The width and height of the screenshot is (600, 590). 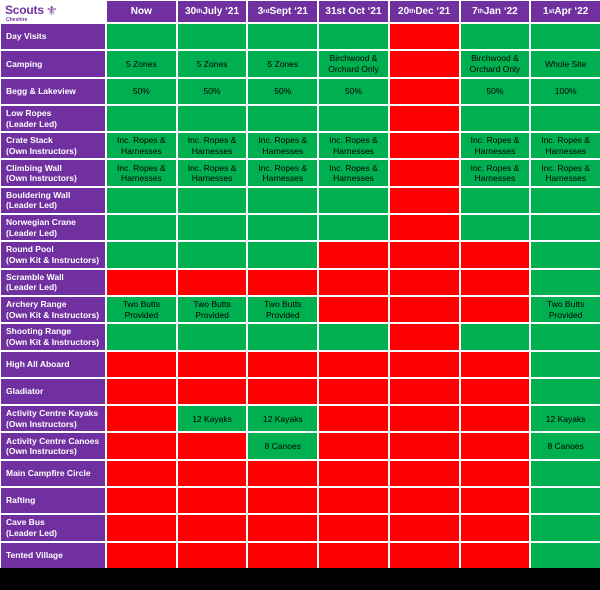 I want to click on row-label: Activity Centre Canoes (Own Instructors), so click(x=53, y=446).